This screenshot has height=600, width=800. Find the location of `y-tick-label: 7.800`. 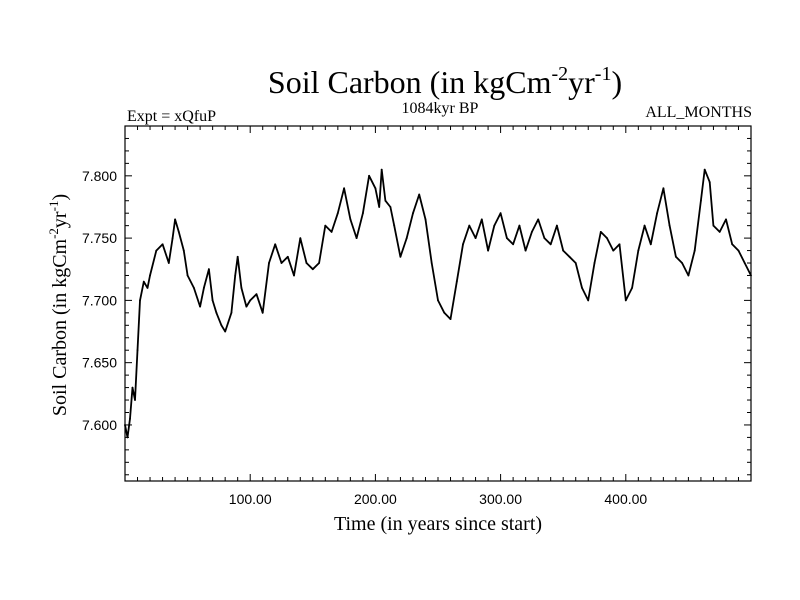

y-tick-label: 7.800 is located at coordinates (99, 176).